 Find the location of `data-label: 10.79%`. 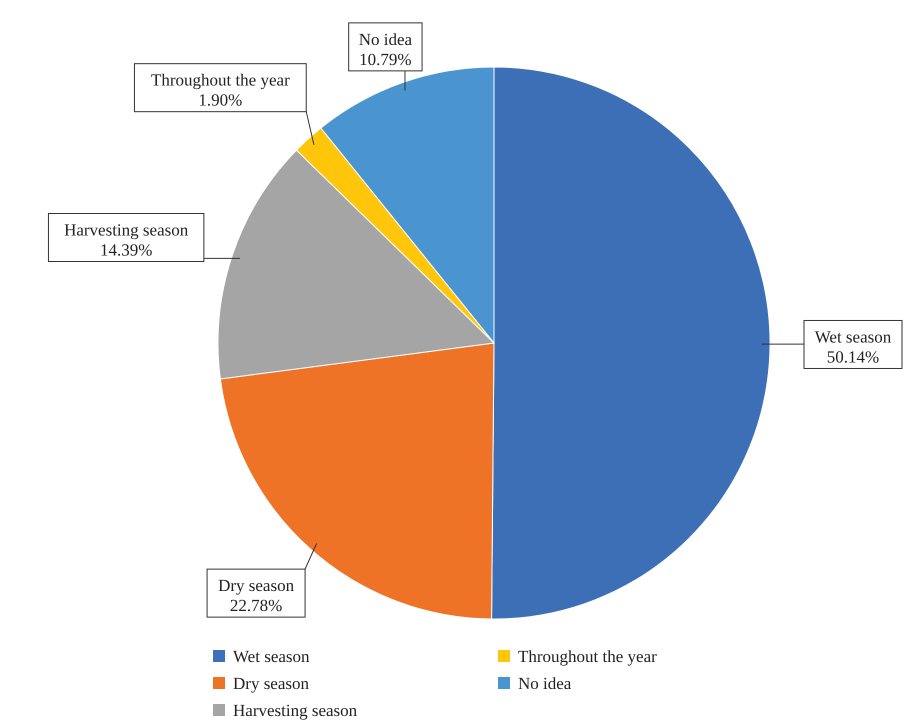

data-label: 10.79% is located at coordinates (385, 59).